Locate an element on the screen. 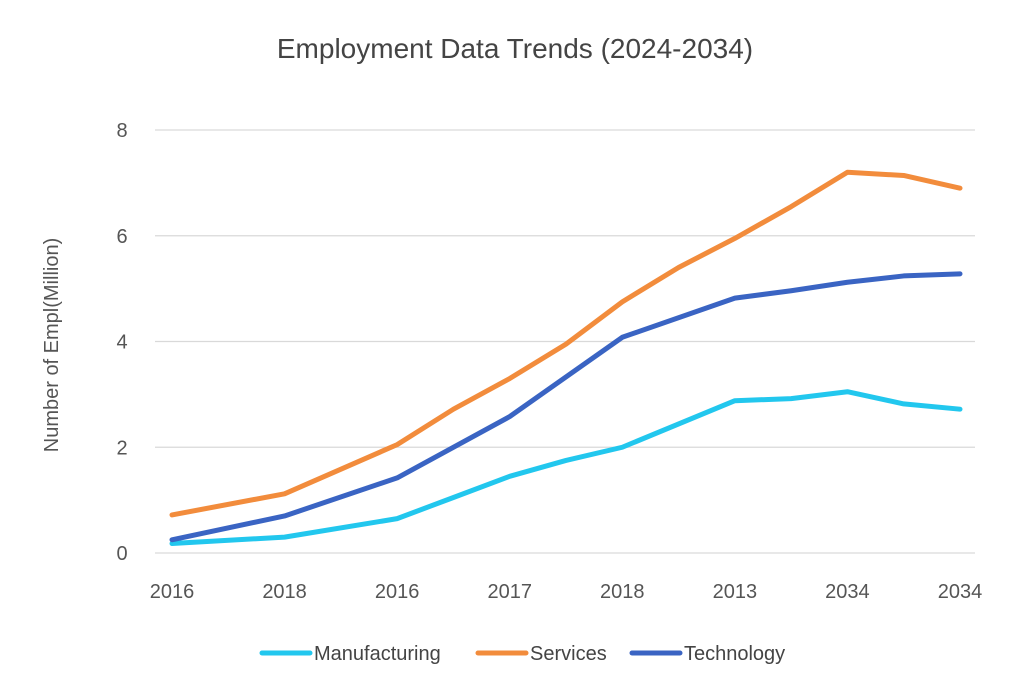 This screenshot has width=1024, height=694. chart-title: Employment Data Trends (2024-2034) is located at coordinates (515, 48).